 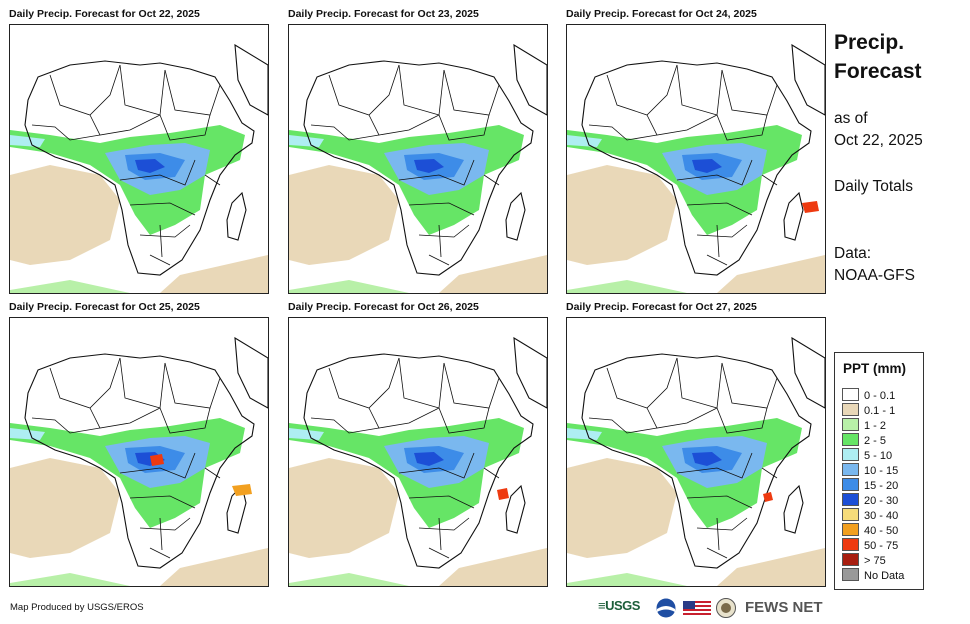 I want to click on legend-item: 40 - 50, so click(x=870, y=530).